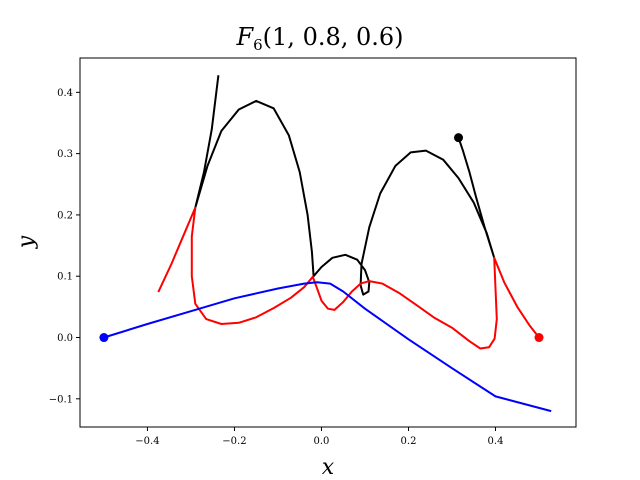 The width and height of the screenshot is (640, 480). I want to click on y-tick-label: 0.1, so click(65, 277).